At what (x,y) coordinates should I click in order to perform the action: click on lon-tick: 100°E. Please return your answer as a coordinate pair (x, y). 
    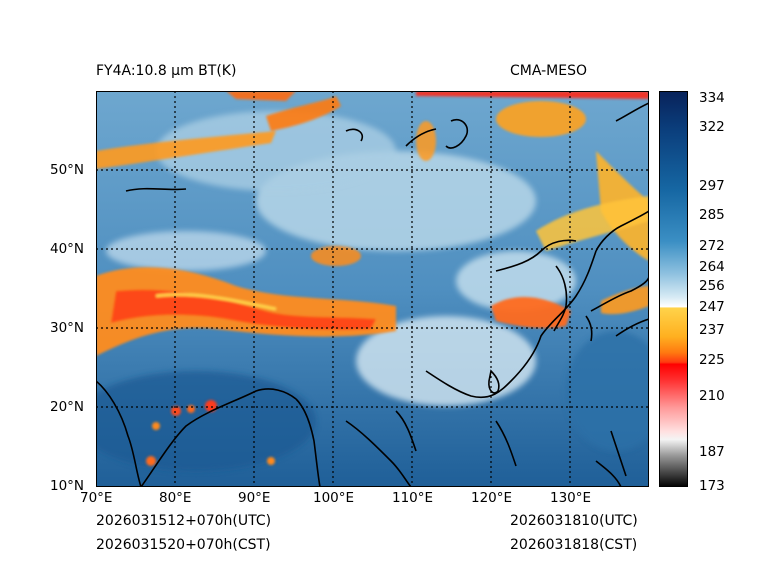
    Looking at the image, I should click on (334, 498).